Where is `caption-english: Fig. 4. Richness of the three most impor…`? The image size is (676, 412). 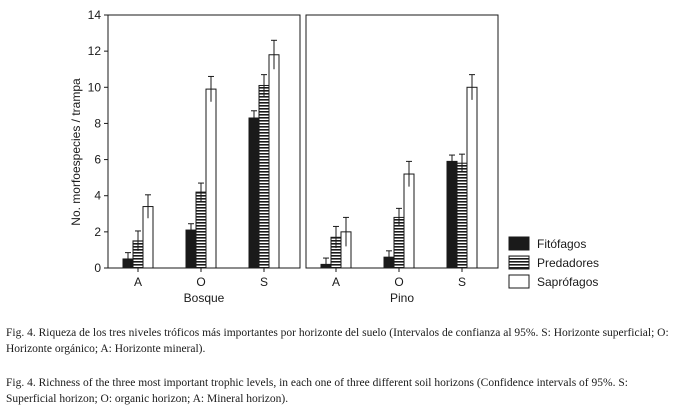
caption-english: Fig. 4. Richness of the three most impor… is located at coordinates (317, 391).